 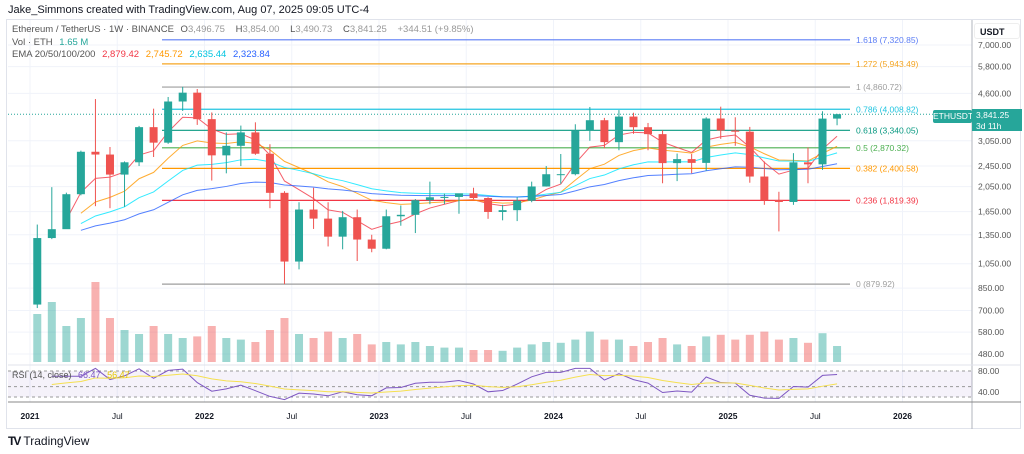 I want to click on rsi-ma-value: 56.47, so click(x=118, y=375).